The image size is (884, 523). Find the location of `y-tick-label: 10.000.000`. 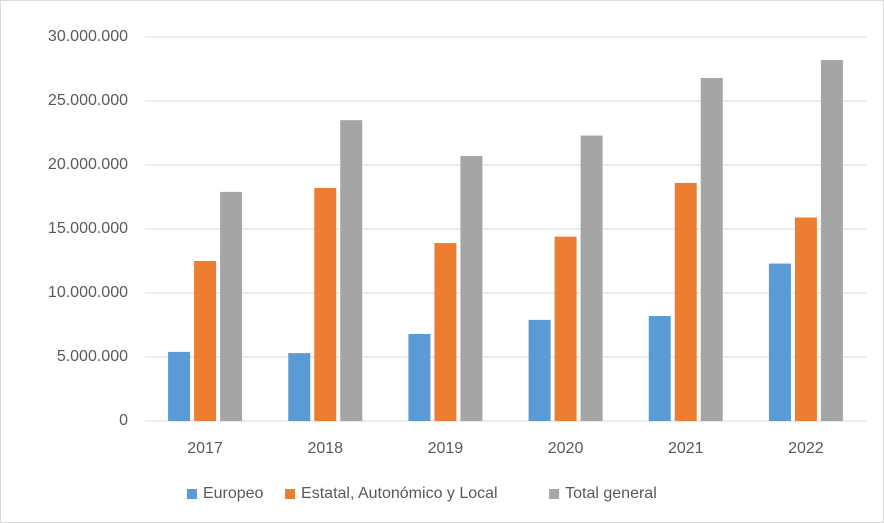

y-tick-label: 10.000.000 is located at coordinates (88, 292).